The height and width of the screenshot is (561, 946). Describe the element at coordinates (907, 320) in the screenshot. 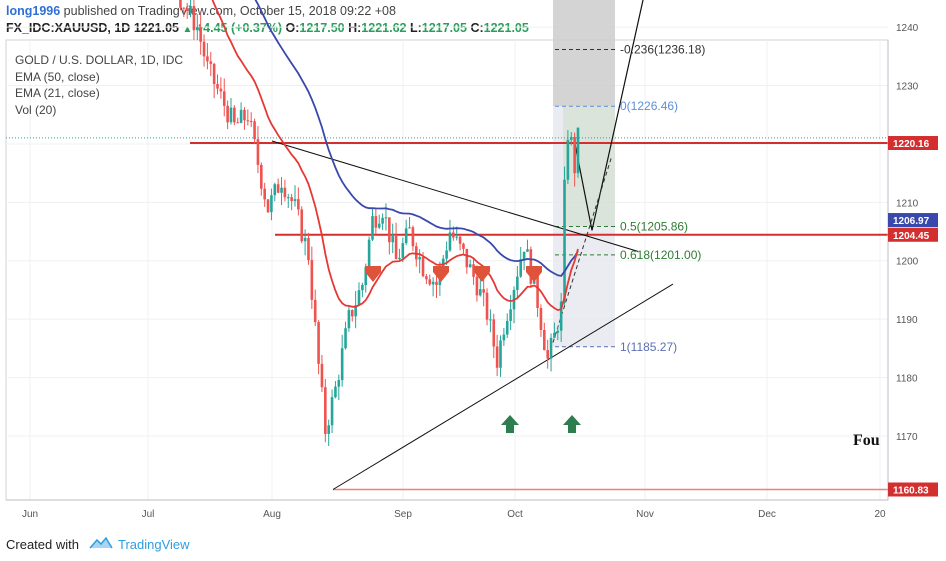

I see `y-tick-label: 1190` at that location.